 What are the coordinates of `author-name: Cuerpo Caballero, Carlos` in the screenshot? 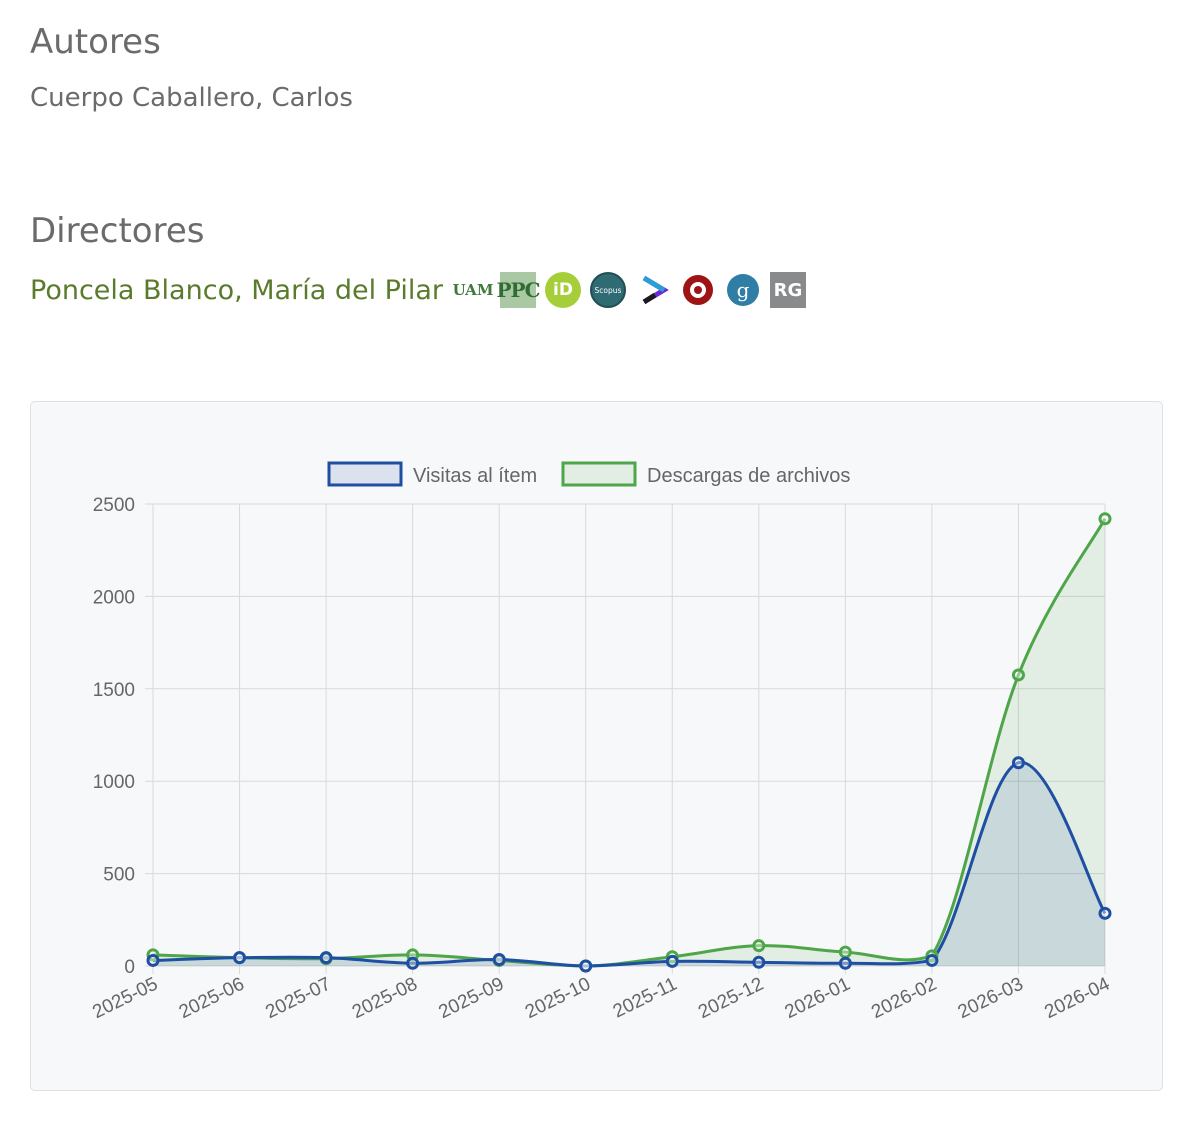 It's located at (191, 98).